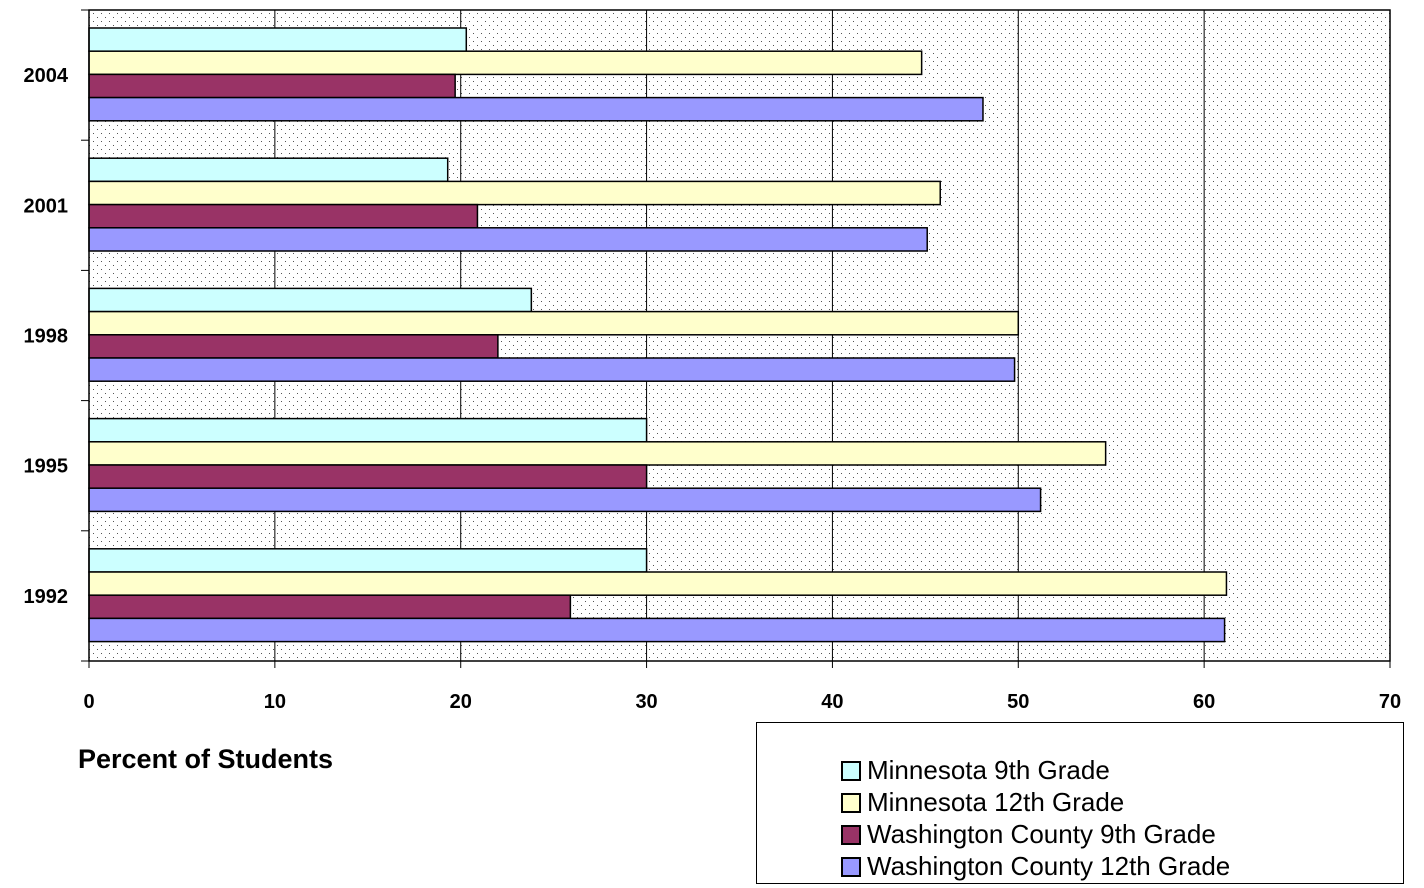 Image resolution: width=1424 pixels, height=888 pixels. I want to click on legend-item-mn-9th: Minnesota 9th Grade, so click(975, 770).